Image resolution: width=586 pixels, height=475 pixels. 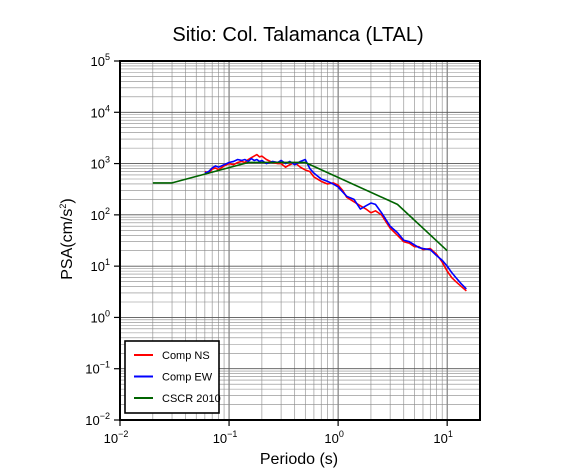 I want to click on x-tick-label: 10⁰, so click(x=333, y=437).